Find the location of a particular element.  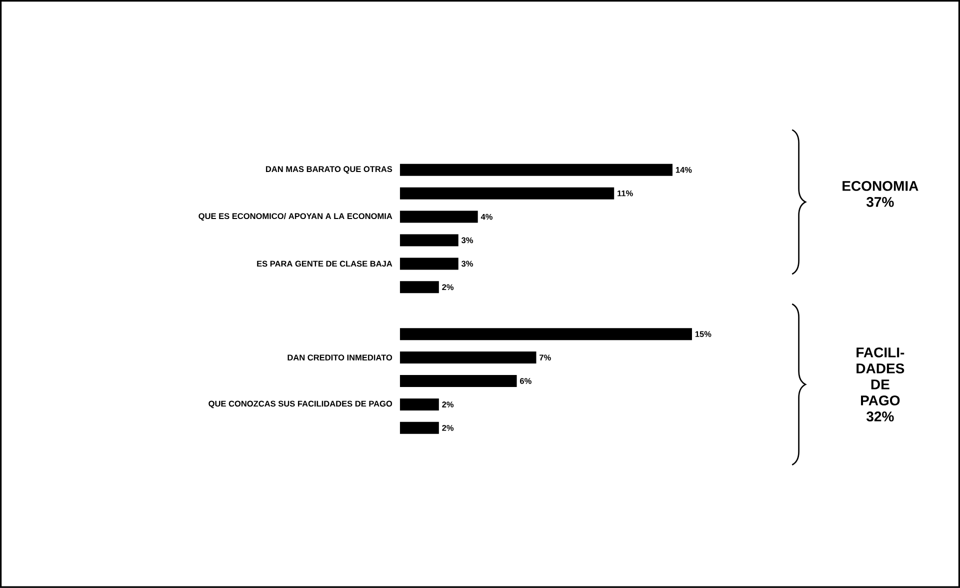

y-tick-label: ES PARA GENTE DE CLASE BAJA is located at coordinates (324, 263).